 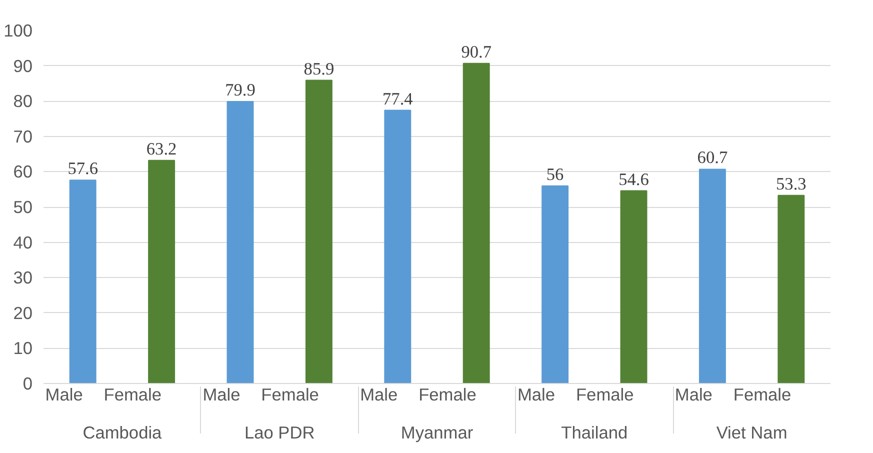 What do you see at coordinates (791, 184) in the screenshot?
I see `data-label: 53.3` at bounding box center [791, 184].